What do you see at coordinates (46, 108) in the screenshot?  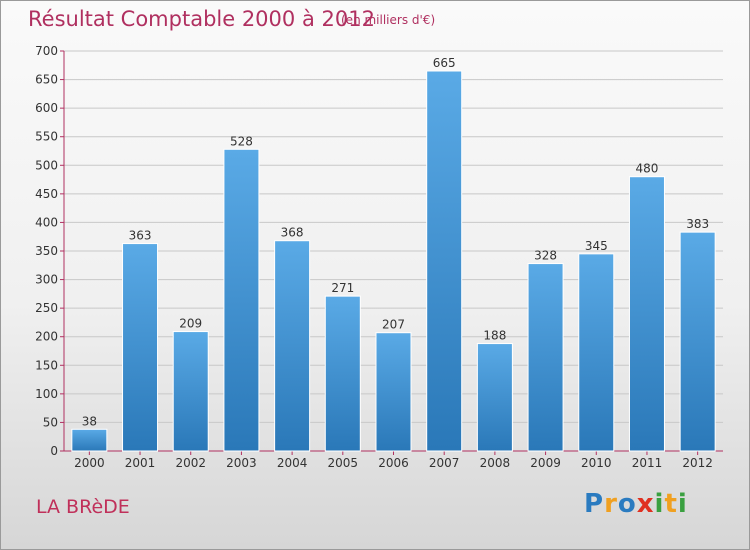 I see `y-tick-label: 600` at bounding box center [46, 108].